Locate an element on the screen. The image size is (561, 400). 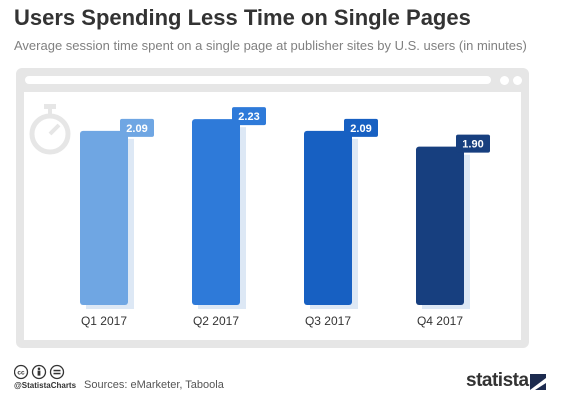
svg-text: cc is located at coordinates (21, 373).